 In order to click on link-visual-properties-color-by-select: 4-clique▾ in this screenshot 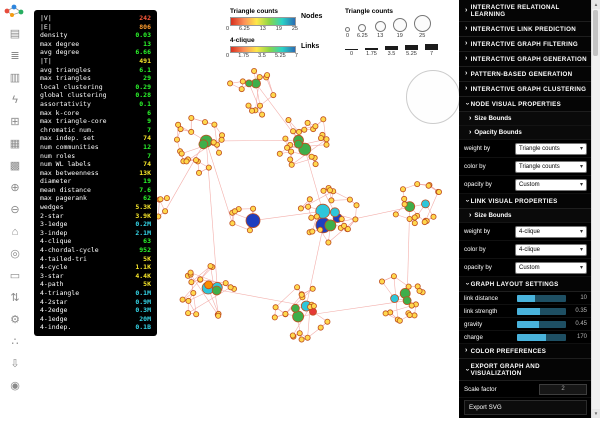, I will do `click(551, 250)`.